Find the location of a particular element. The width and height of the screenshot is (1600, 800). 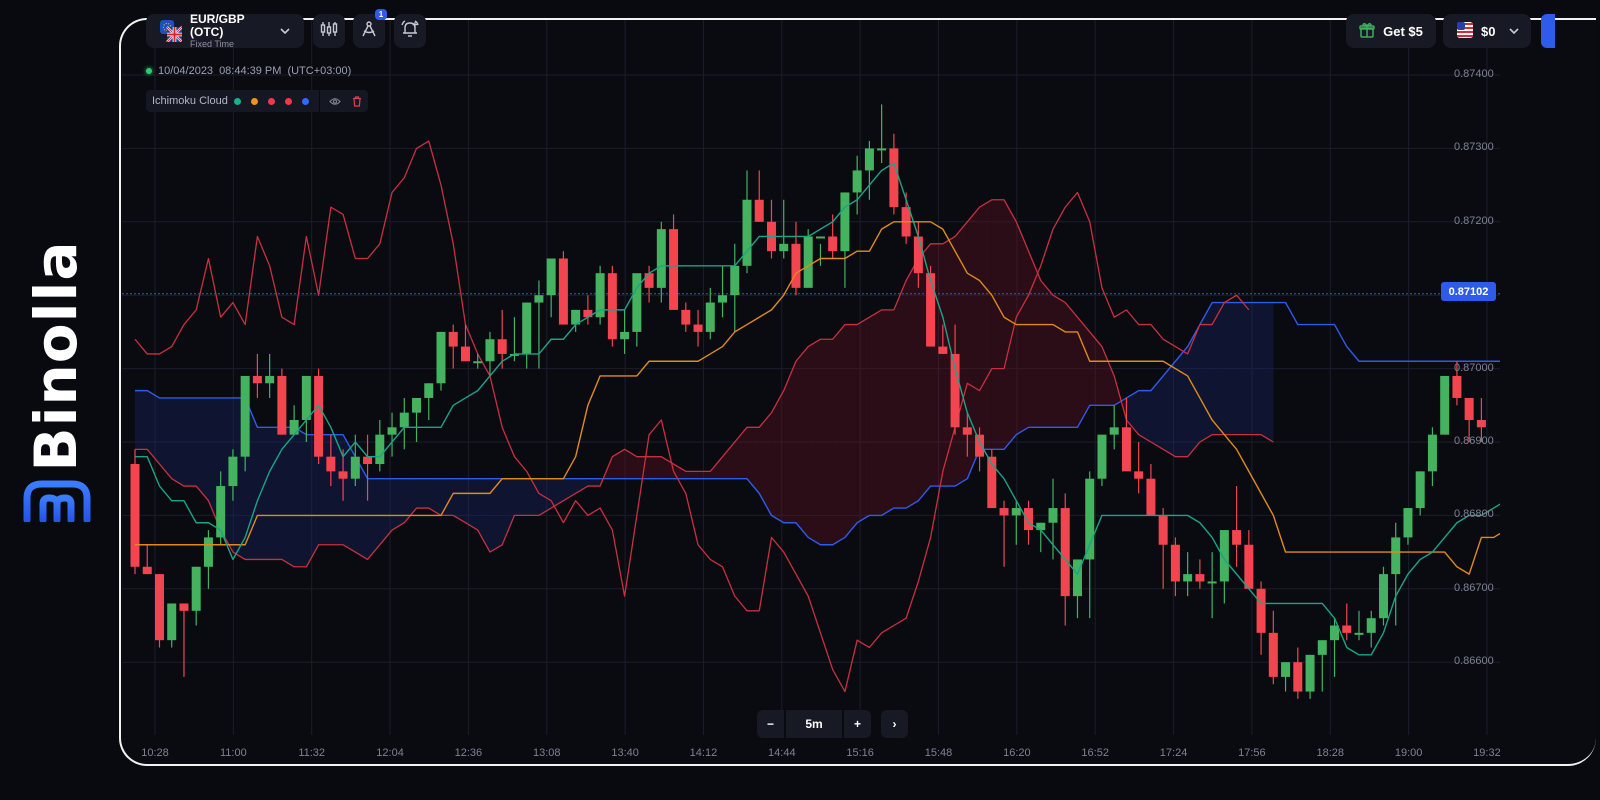

price-tick-label: 0.87300 is located at coordinates (1474, 147).